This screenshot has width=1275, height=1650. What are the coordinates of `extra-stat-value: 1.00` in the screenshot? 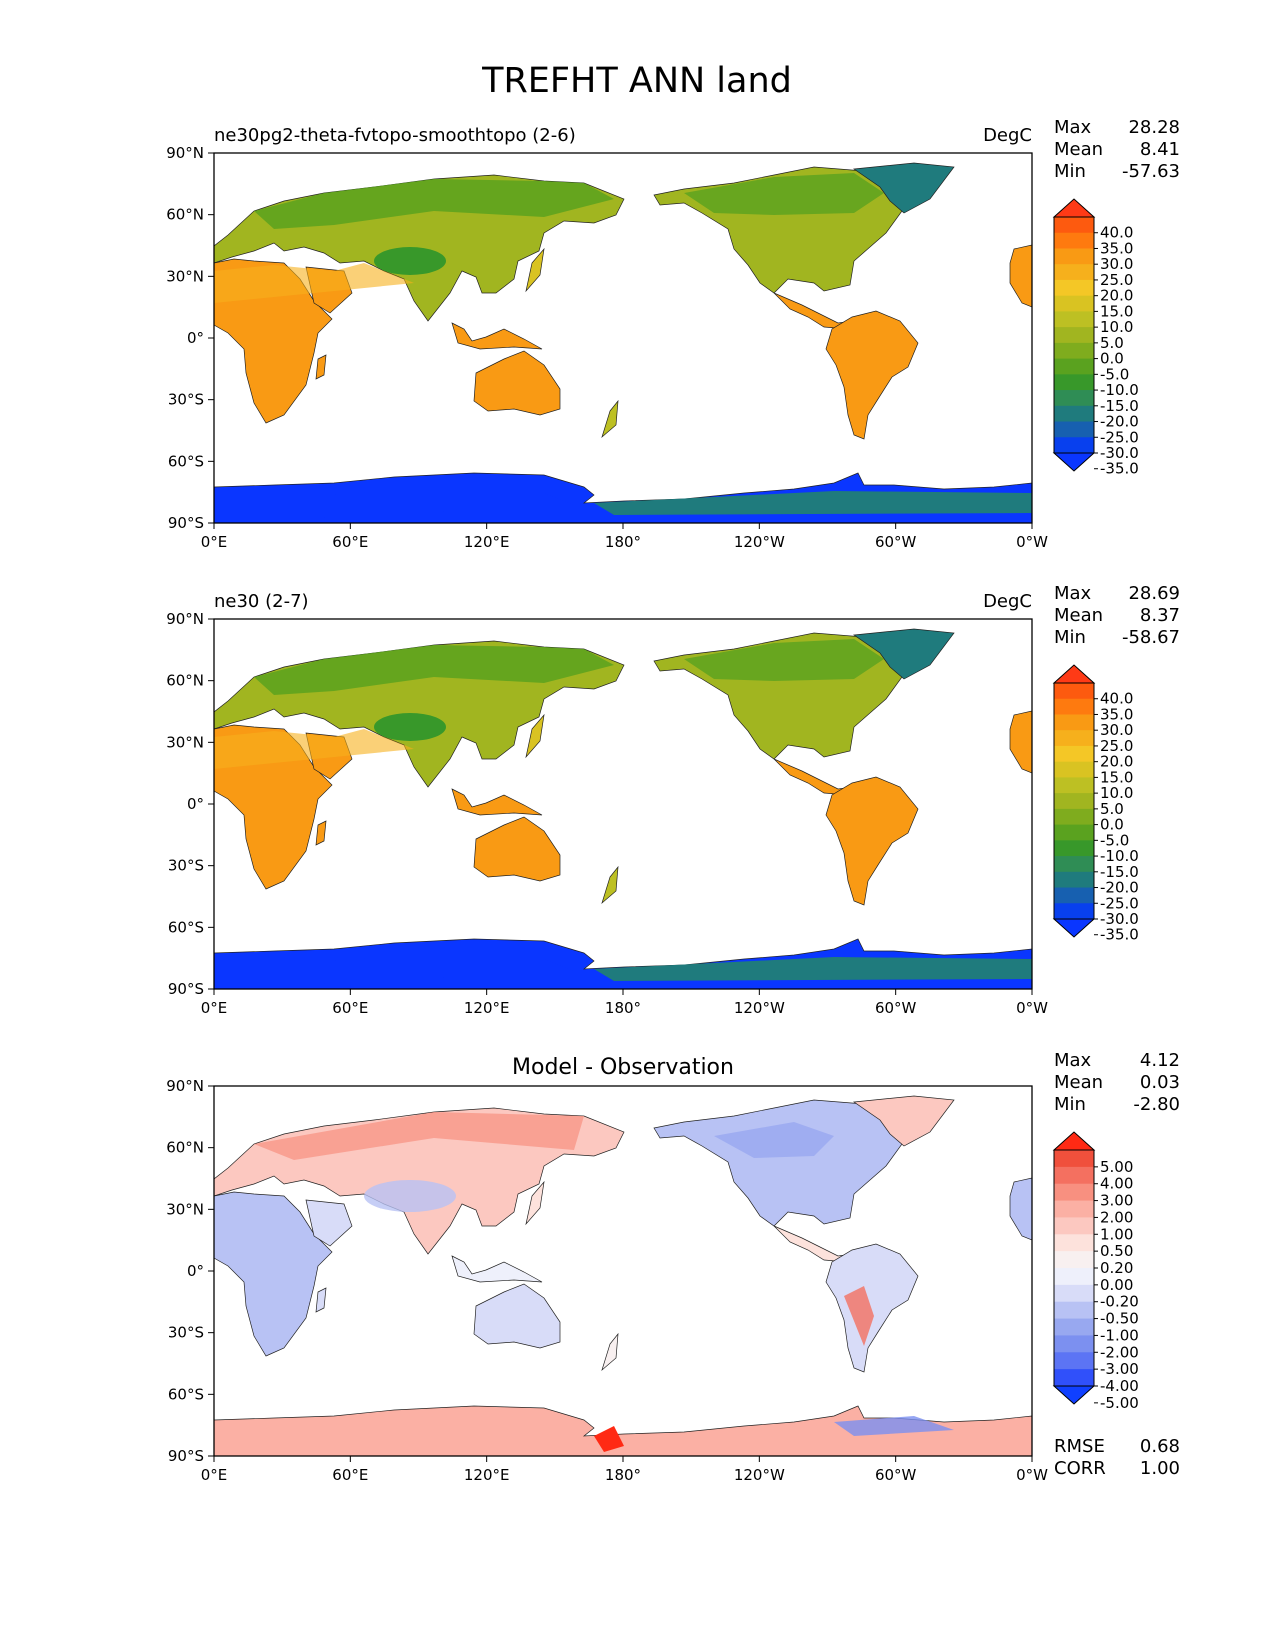 It's located at (1160, 1468).